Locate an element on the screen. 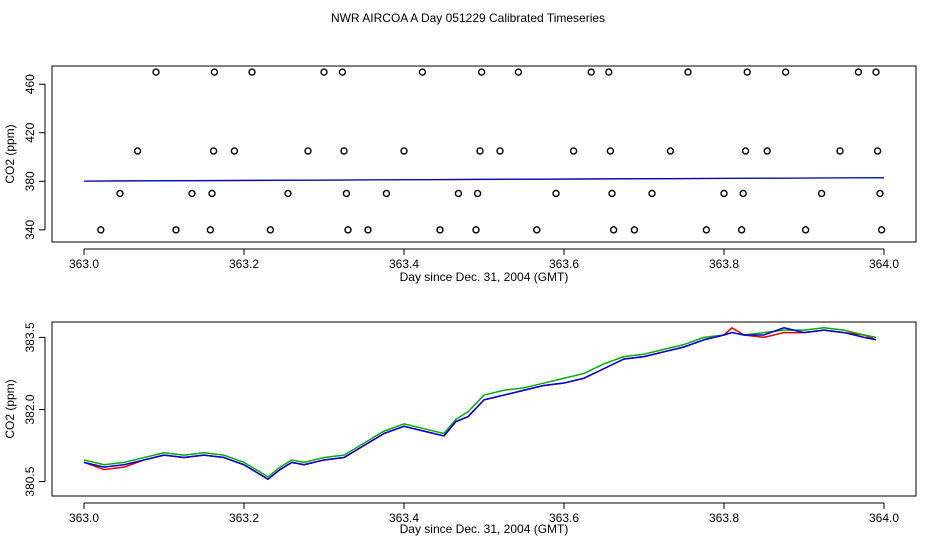  series-line-blue is located at coordinates (484, 179).